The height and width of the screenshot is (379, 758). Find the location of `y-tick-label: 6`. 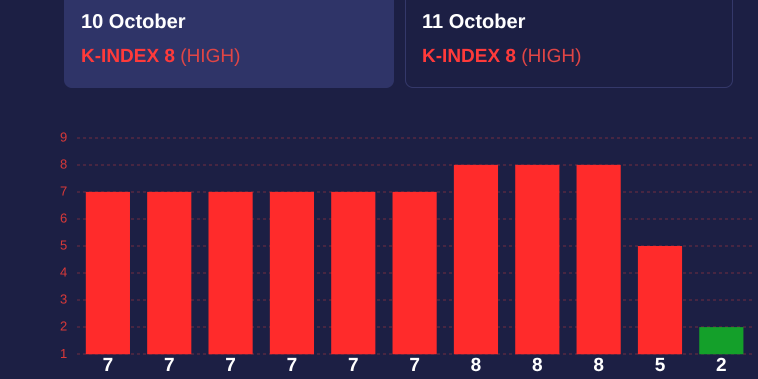

y-tick-label: 6 is located at coordinates (64, 218).